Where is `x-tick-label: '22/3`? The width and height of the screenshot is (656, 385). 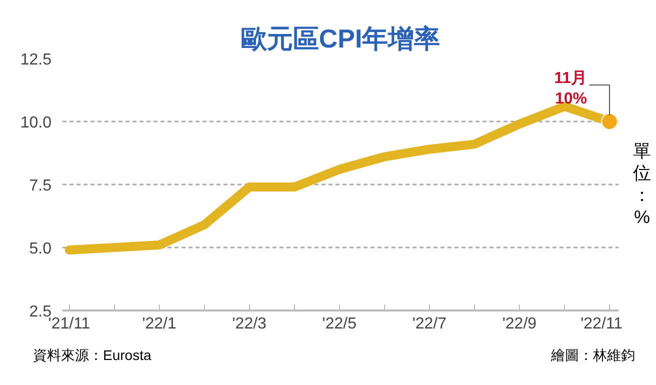 x-tick-label: '22/3 is located at coordinates (249, 324).